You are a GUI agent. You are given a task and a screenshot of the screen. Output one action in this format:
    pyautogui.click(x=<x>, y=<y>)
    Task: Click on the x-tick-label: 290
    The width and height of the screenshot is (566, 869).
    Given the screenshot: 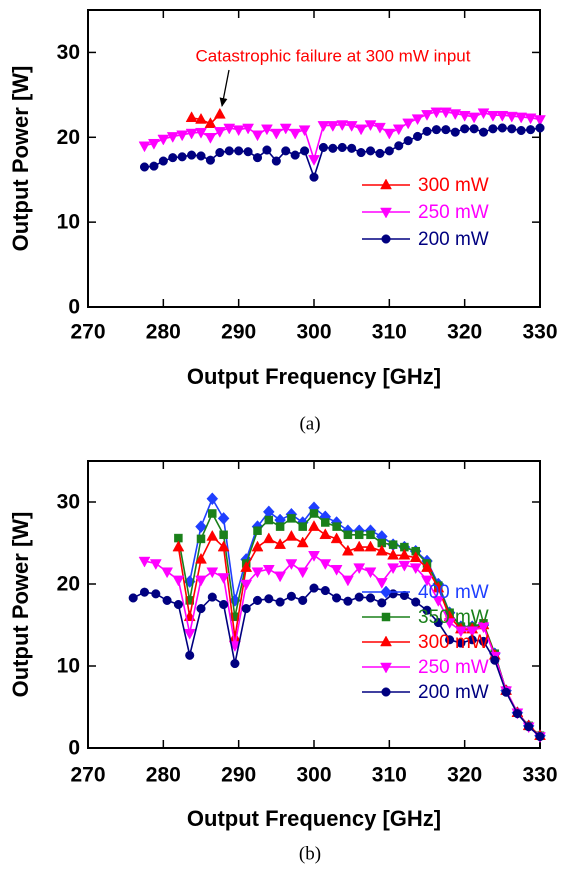 What is the action you would take?
    pyautogui.click(x=238, y=775)
    